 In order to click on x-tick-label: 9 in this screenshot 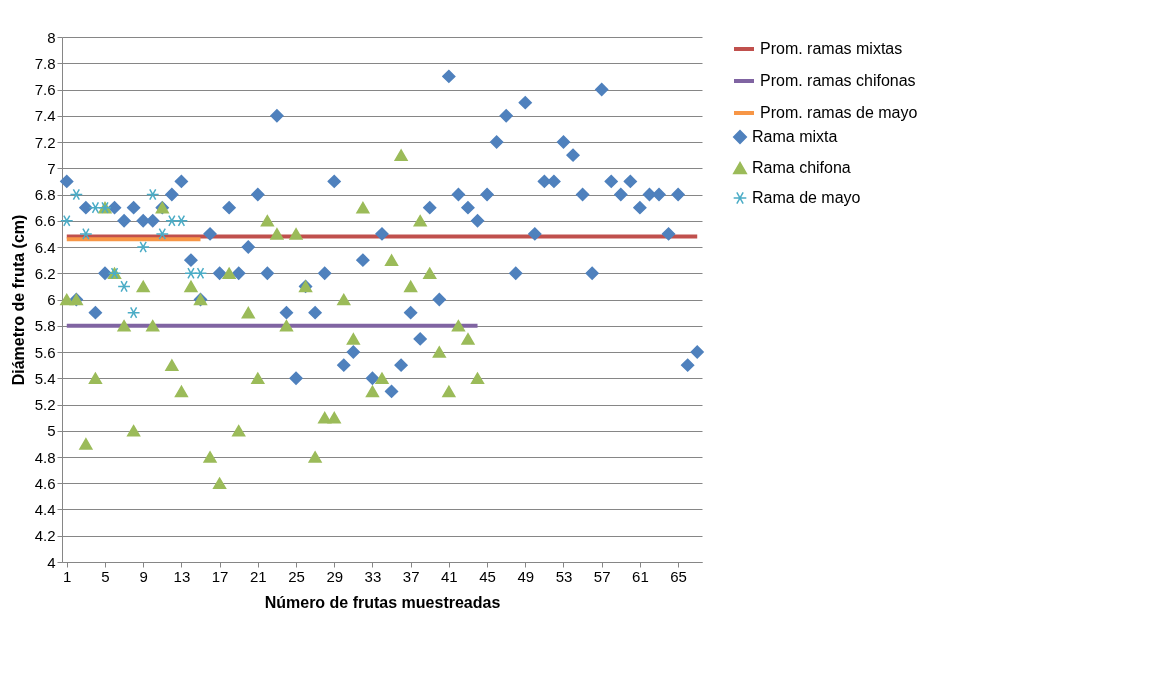, I will do `click(143, 576)`.